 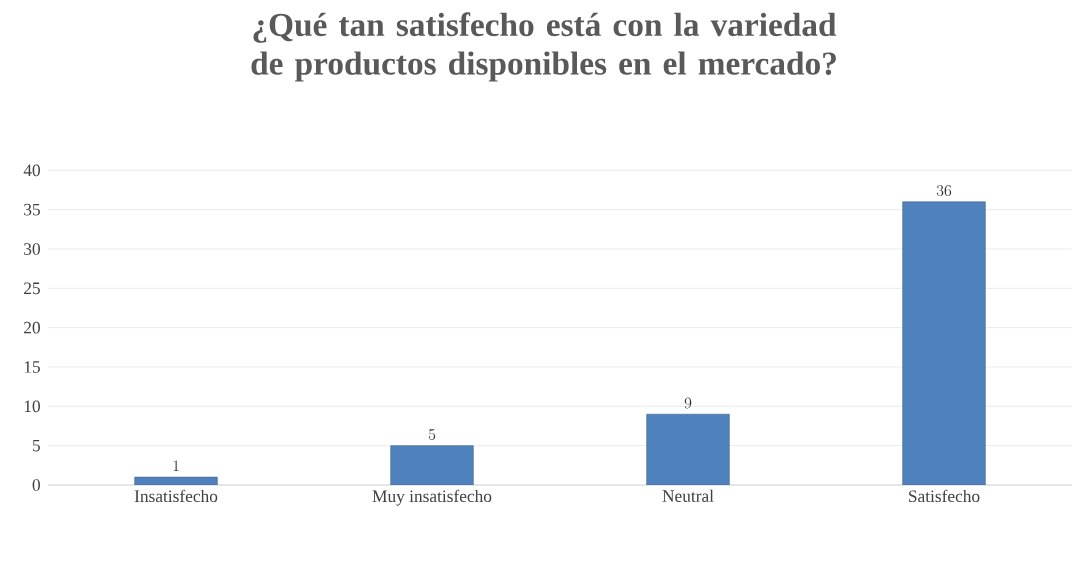 I want to click on x-tick-label: Muy insatisfecho, so click(x=432, y=497).